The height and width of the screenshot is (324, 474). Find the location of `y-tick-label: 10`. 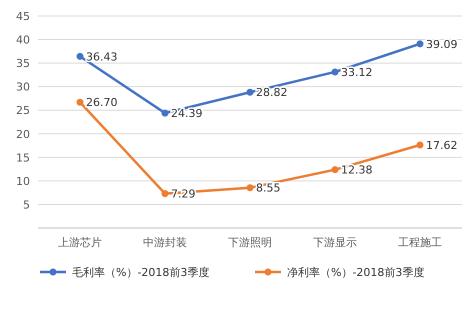

y-tick-label: 10 is located at coordinates (23, 181).